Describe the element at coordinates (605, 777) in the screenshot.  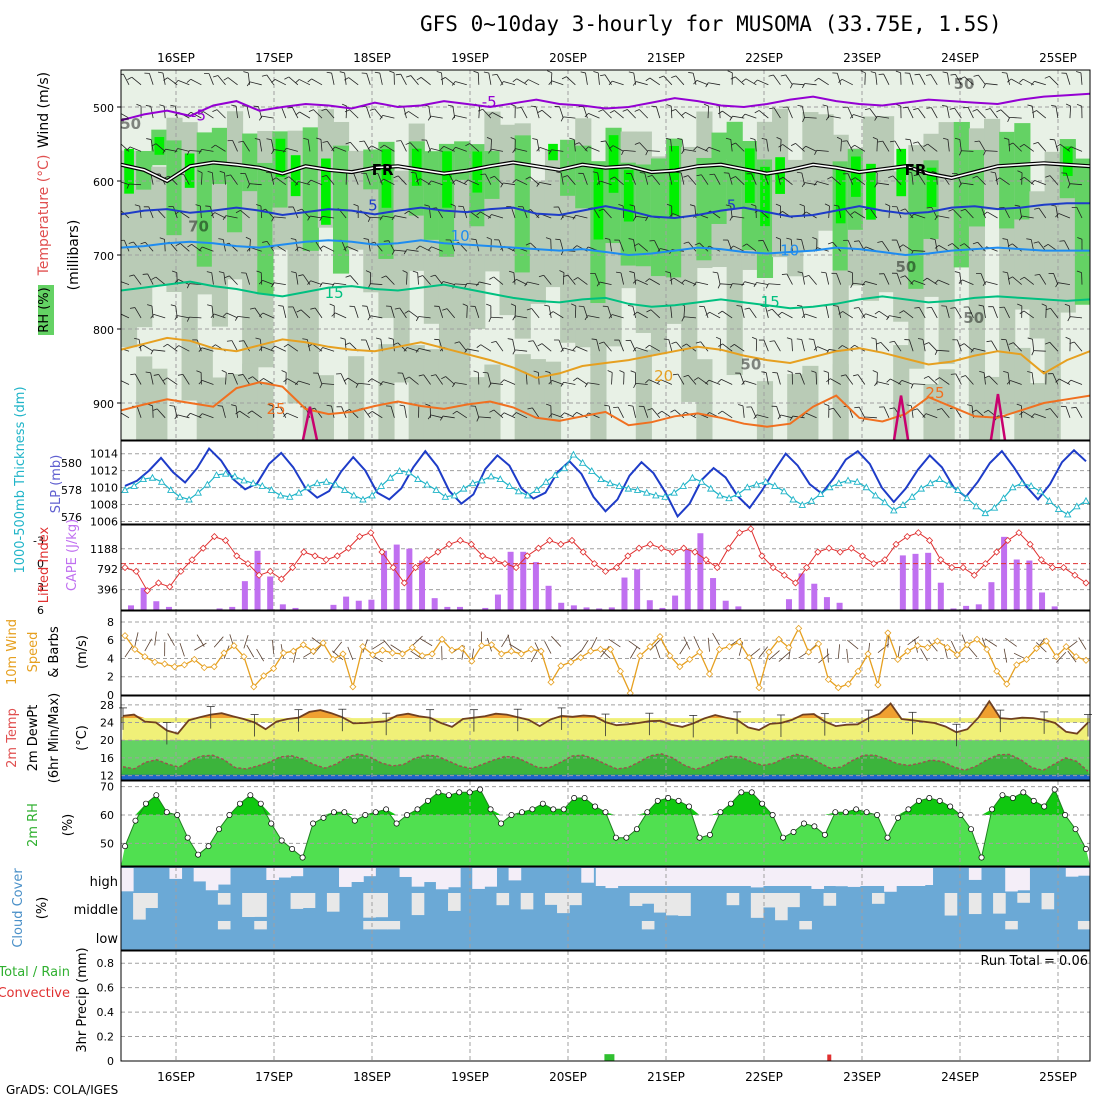
I see `cold-band` at that location.